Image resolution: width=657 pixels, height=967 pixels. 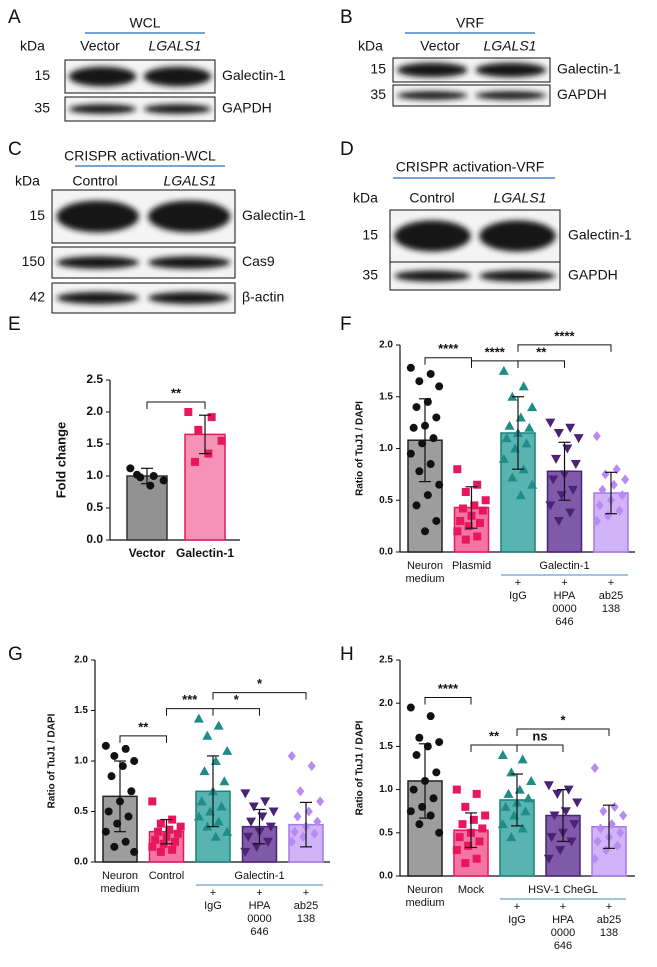 What do you see at coordinates (94, 411) in the screenshot?
I see `y-tick-label: 2.0` at bounding box center [94, 411].